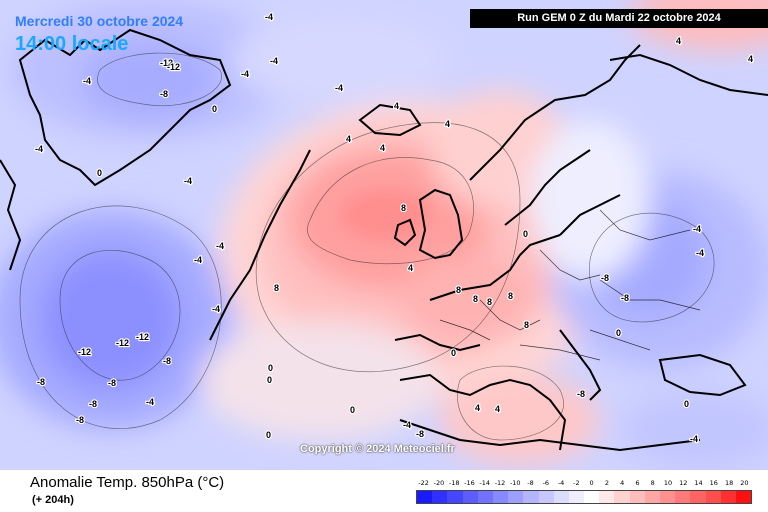 This screenshot has height=512, width=768. I want to click on field-title: Anomalie Temp. 850hPa (°C), so click(127, 482).